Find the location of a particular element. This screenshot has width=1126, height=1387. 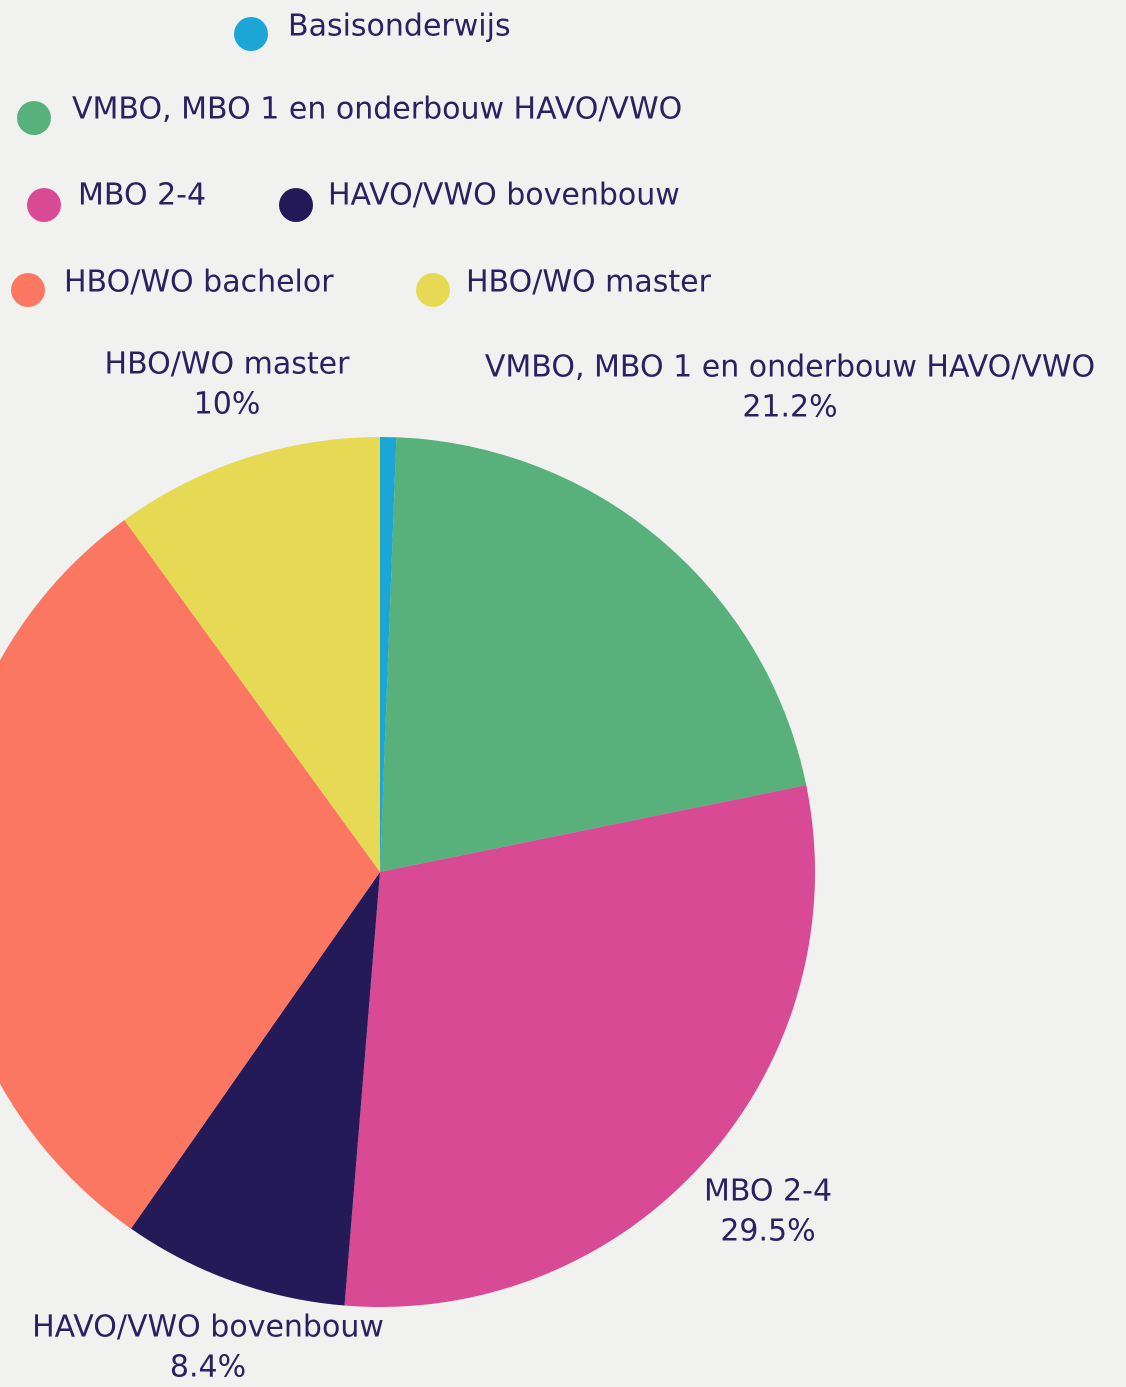

legend-label: HAVO/VWO bovenbouw is located at coordinates (504, 195).